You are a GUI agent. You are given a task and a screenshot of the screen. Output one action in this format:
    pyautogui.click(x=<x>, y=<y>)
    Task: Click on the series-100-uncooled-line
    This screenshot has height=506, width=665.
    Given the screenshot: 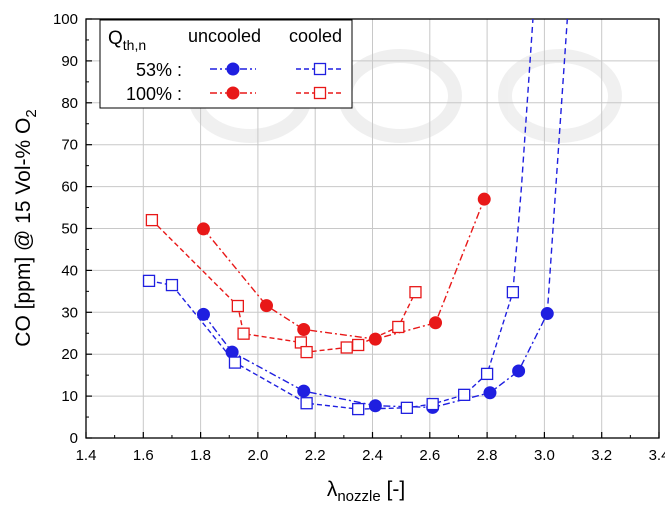 What is the action you would take?
    pyautogui.click(x=343, y=269)
    